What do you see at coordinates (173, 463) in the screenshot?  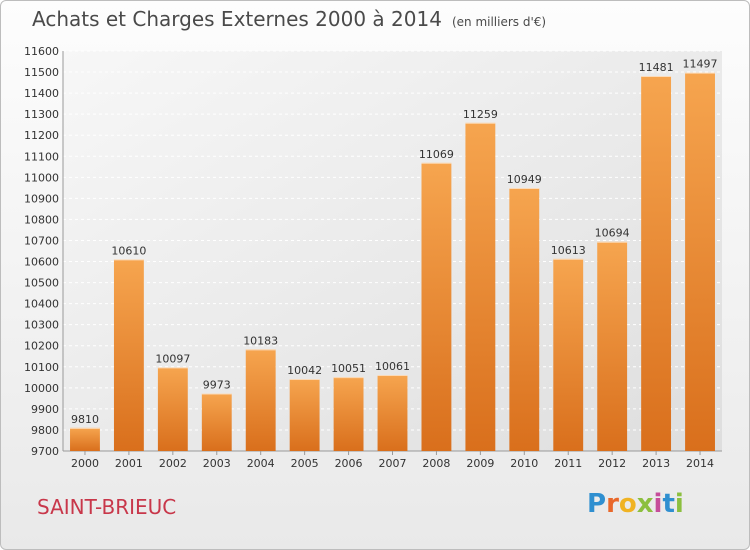 I see `x-tick-label: 2002` at bounding box center [173, 463].